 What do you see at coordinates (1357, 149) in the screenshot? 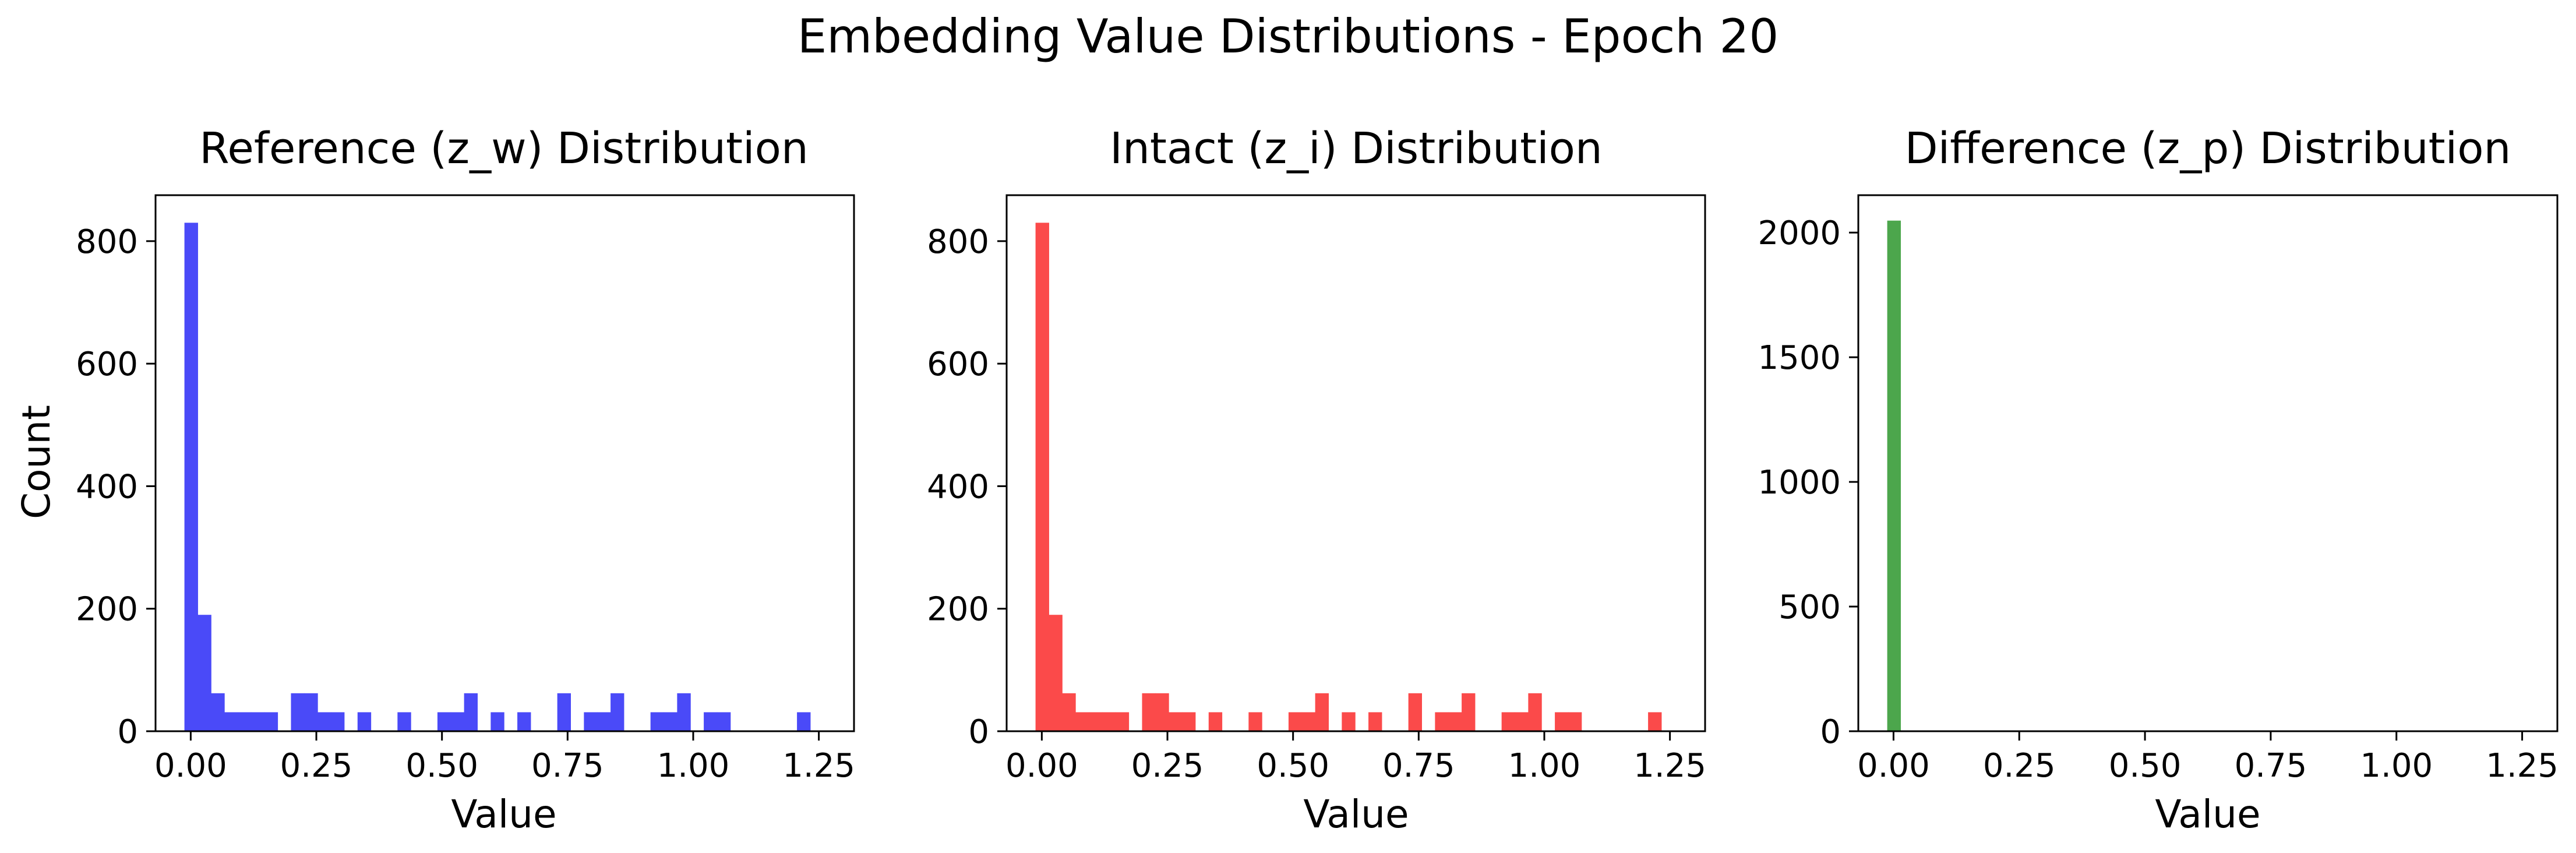
I see `chart-title: Intact (z_i) Distribution` at bounding box center [1357, 149].